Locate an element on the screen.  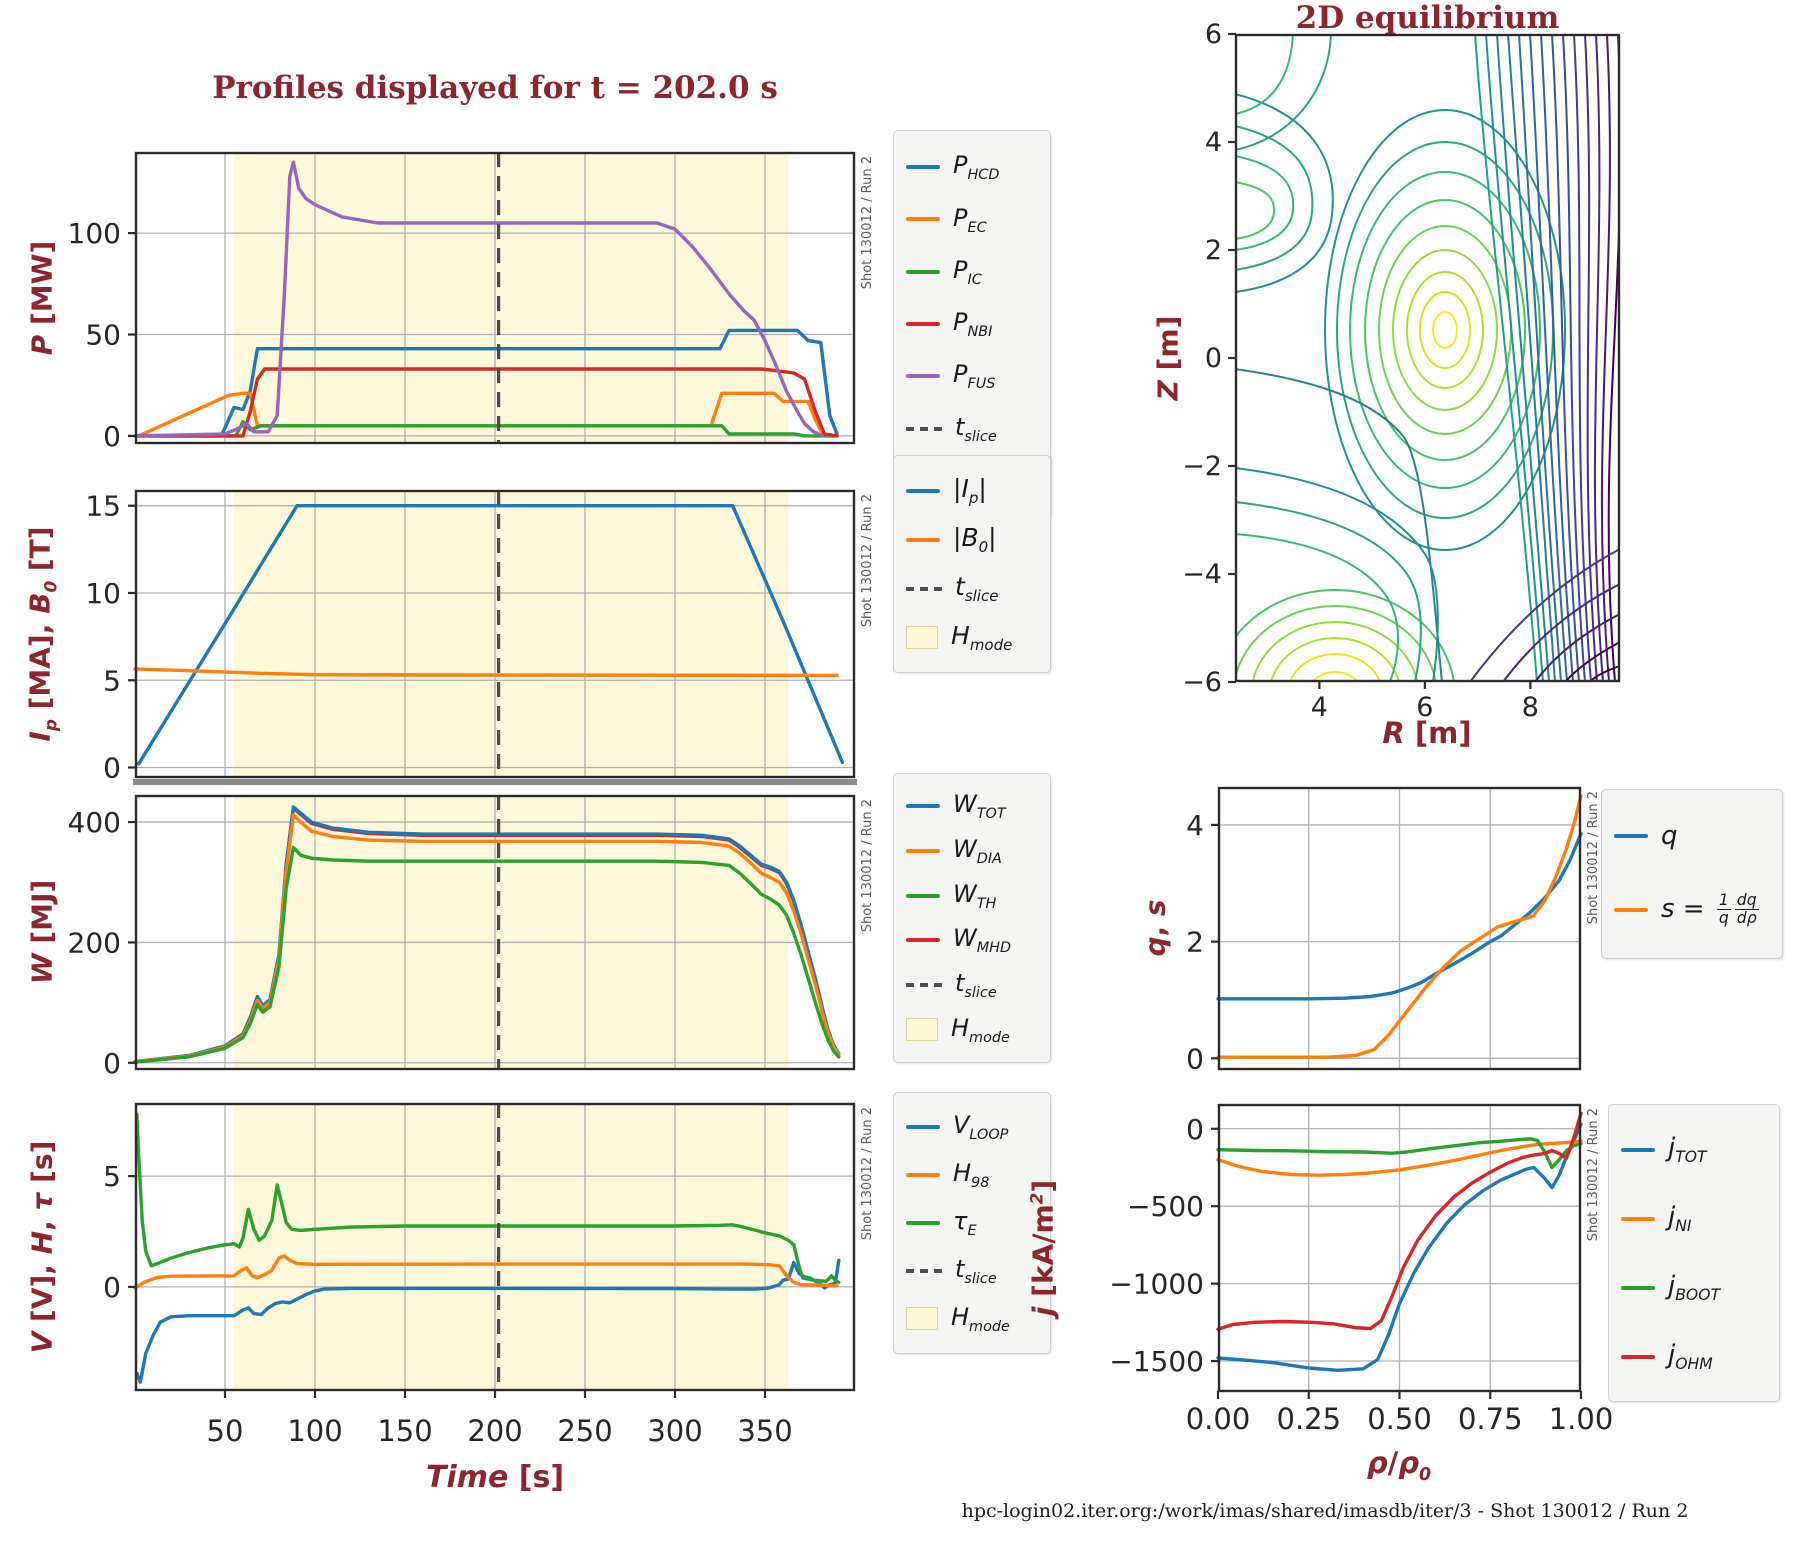
power-plot: 0 50 100 is located at coordinates (462, 302).